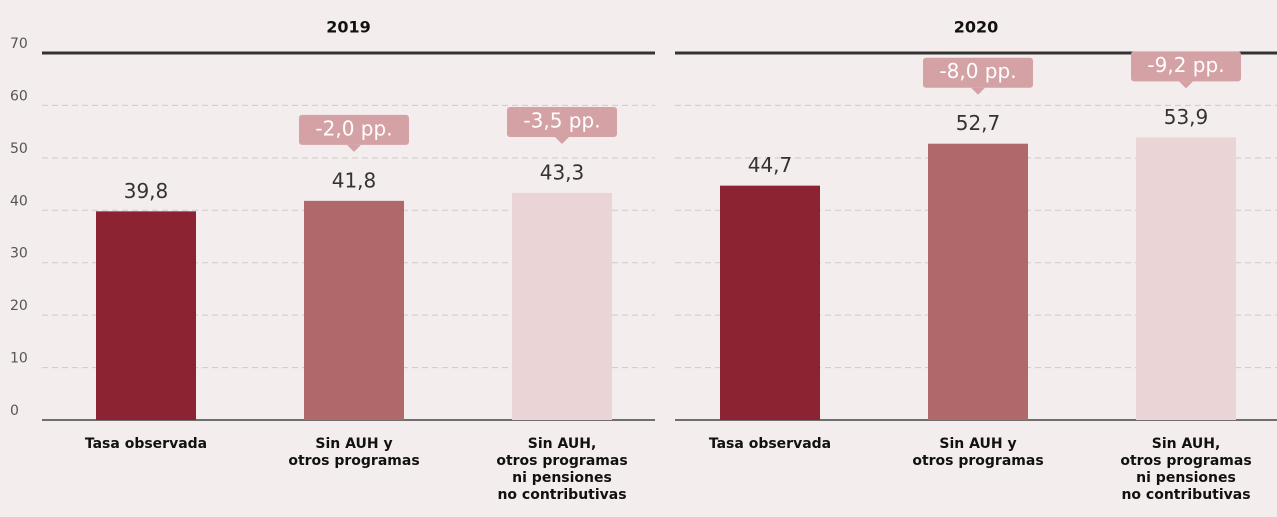 The width and height of the screenshot is (1277, 517). What do you see at coordinates (348, 27) in the screenshot?
I see `panel-title: 2019` at bounding box center [348, 27].